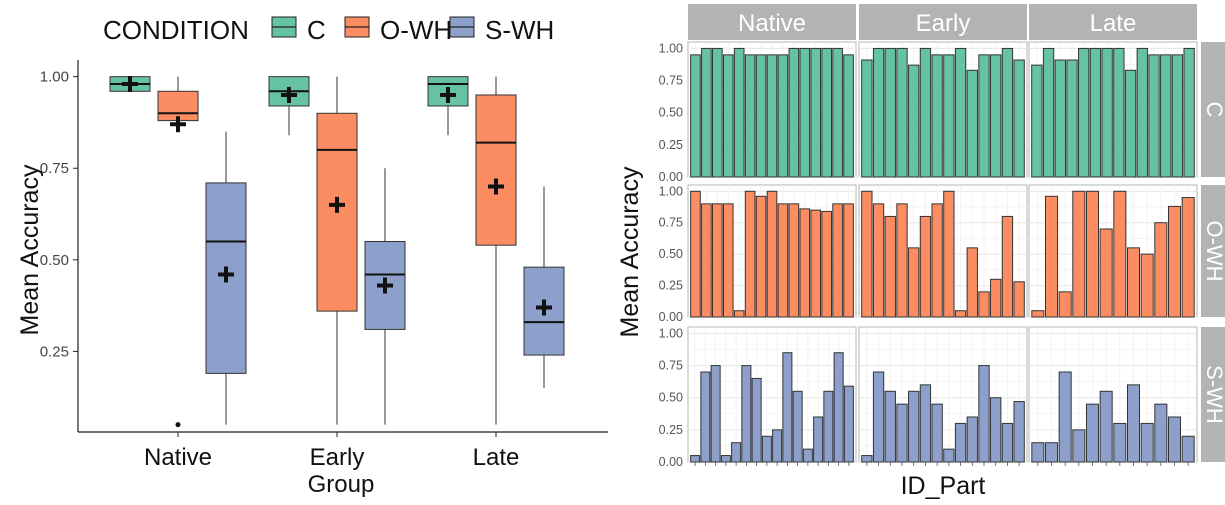  What do you see at coordinates (337, 250) in the screenshot?
I see `box-early-o-wh` at bounding box center [337, 250].